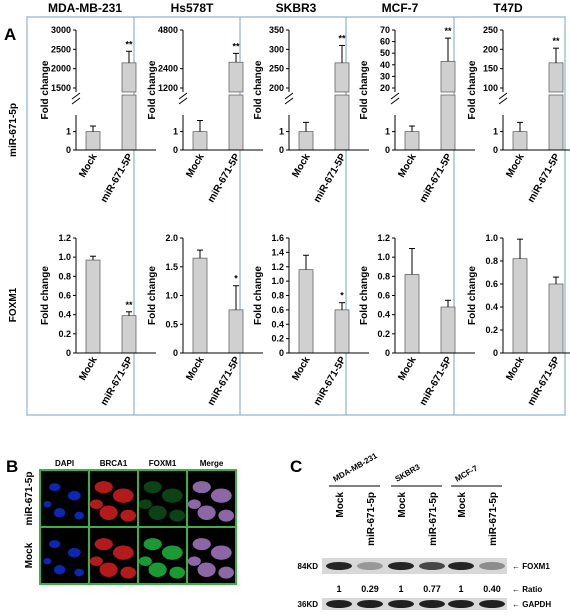 Image resolution: width=570 pixels, height=615 pixels. I want to click on y-tick-label: 2400, so click(168, 69).